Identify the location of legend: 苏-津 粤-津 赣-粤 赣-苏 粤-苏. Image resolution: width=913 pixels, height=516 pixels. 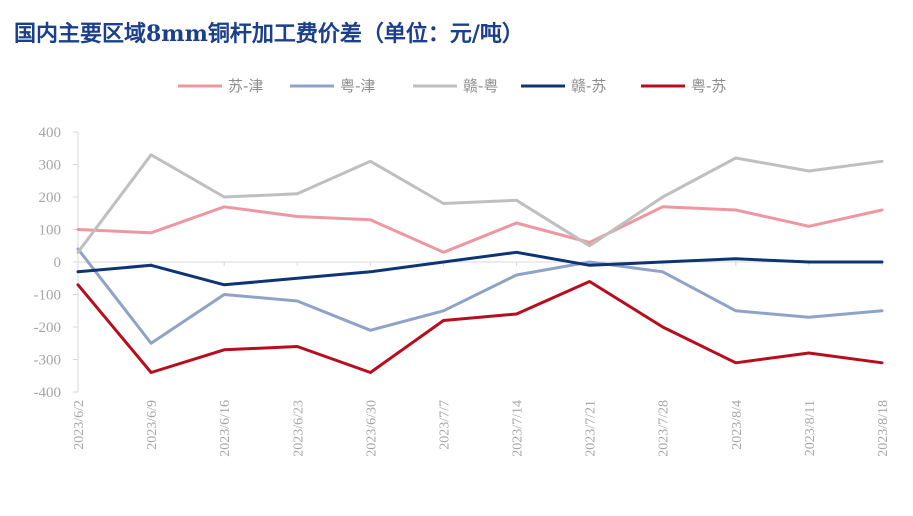
(452, 86).